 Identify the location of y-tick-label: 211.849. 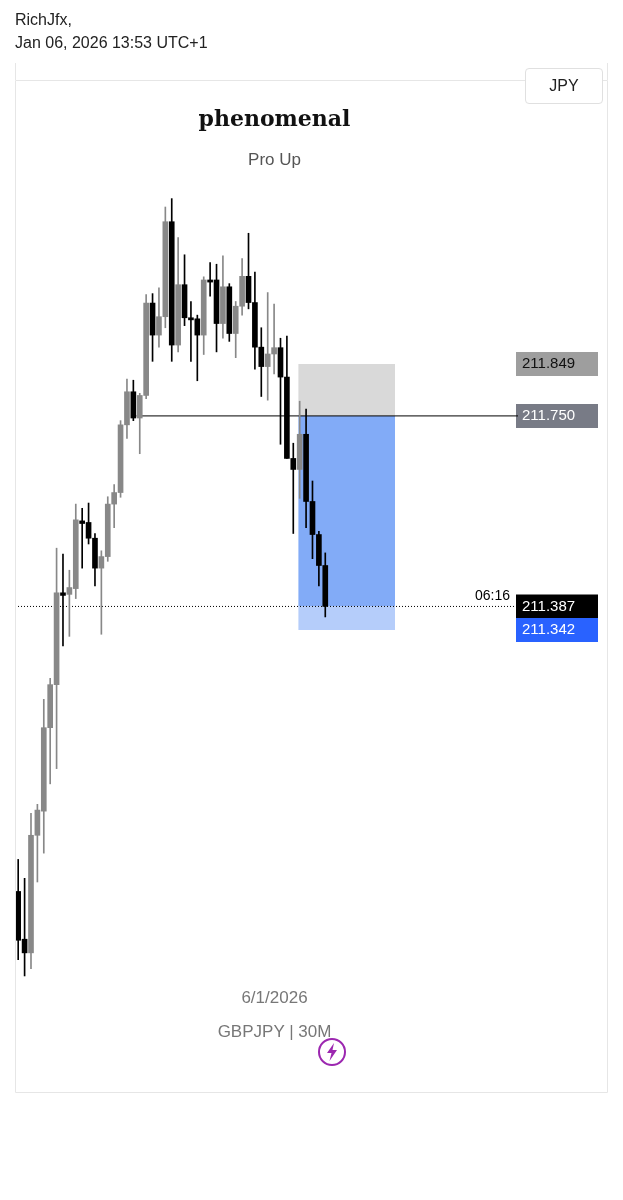
(549, 363).